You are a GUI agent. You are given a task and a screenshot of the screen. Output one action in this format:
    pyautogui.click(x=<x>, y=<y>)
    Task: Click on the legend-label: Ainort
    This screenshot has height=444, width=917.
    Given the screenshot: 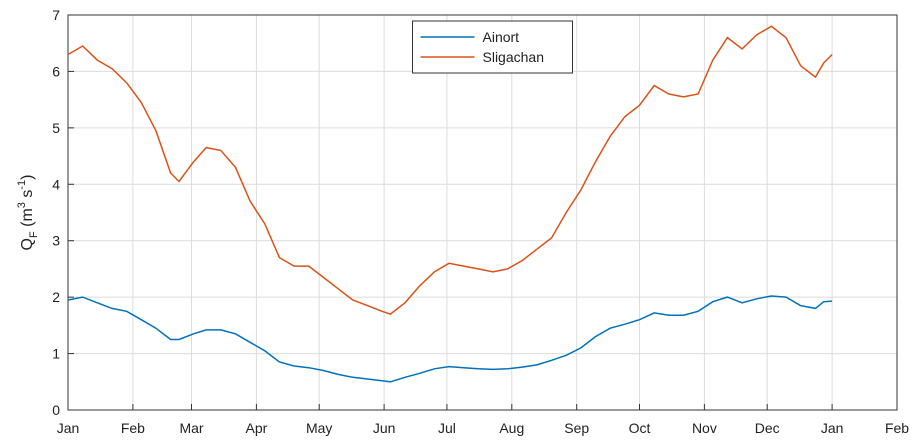 What is the action you would take?
    pyautogui.click(x=501, y=37)
    